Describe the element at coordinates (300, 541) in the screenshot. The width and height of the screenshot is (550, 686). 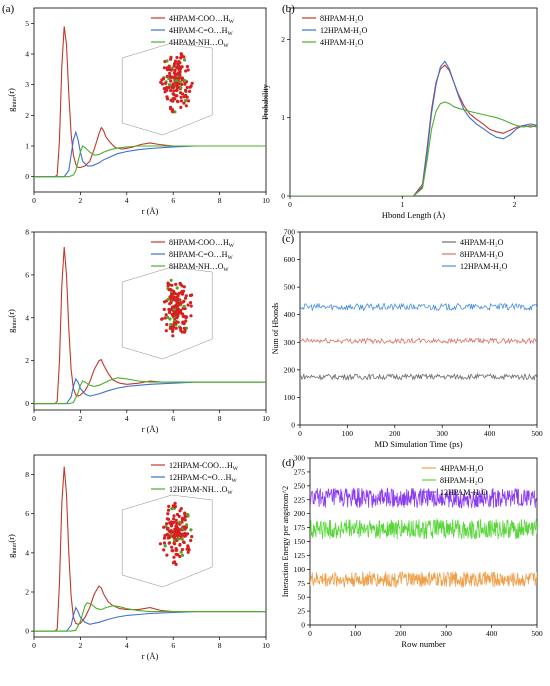
I see `y-tick-label: 150` at that location.